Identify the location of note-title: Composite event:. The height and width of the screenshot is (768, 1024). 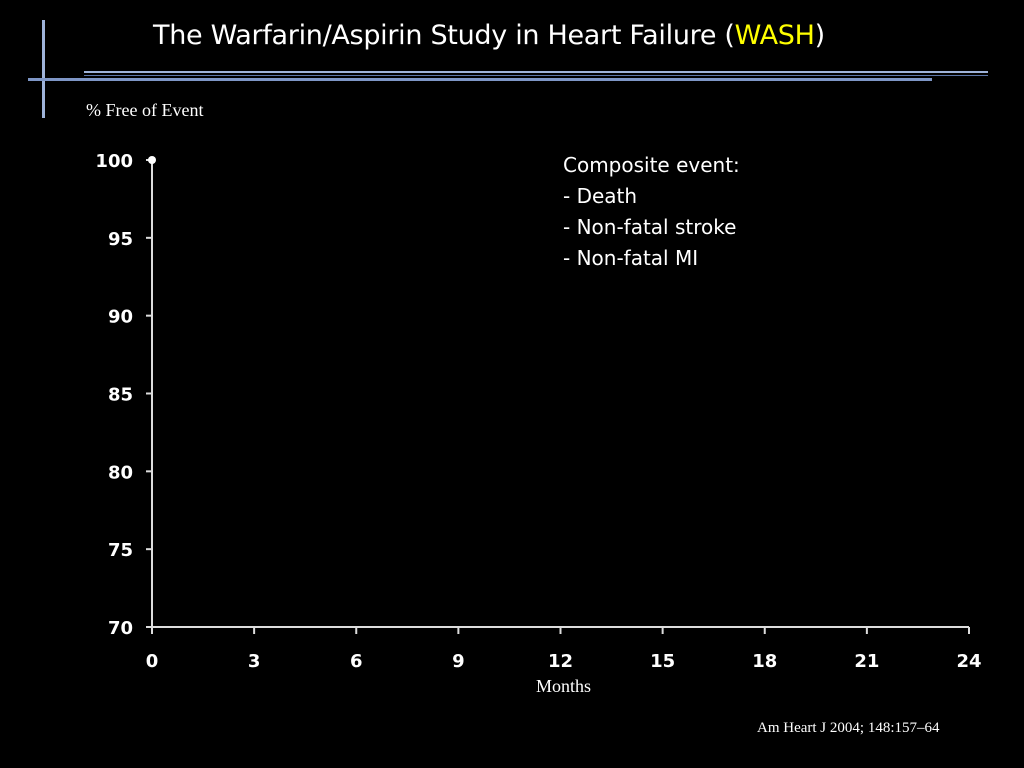
(651, 165).